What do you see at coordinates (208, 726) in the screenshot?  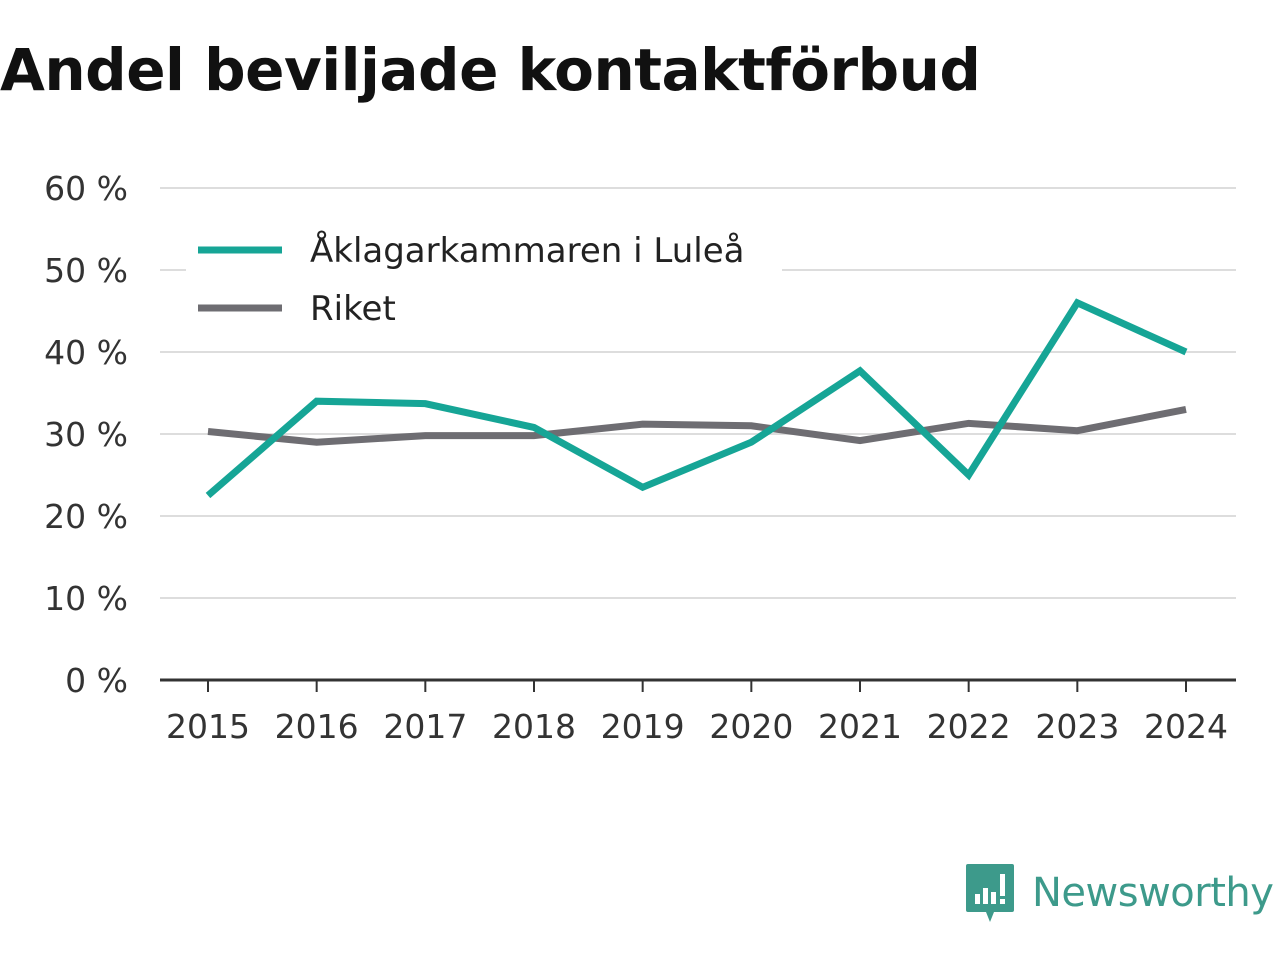 I see `x-tick-label: 2015` at bounding box center [208, 726].